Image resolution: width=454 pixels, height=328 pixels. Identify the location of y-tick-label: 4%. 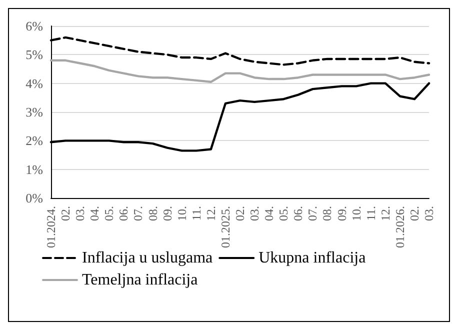
(35, 83).